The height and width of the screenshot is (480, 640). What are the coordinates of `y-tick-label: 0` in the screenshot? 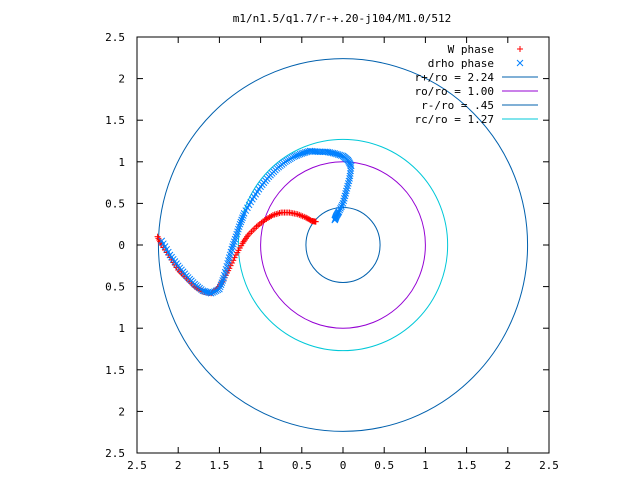 It's located at (121, 245).